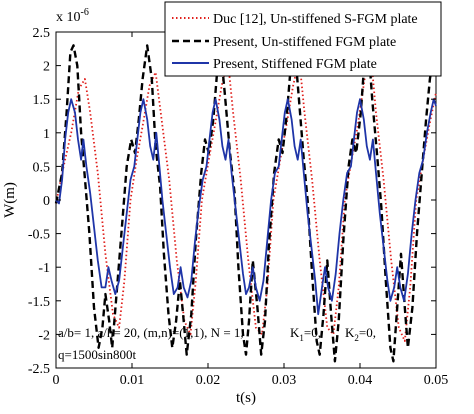 Image resolution: width=474 pixels, height=414 pixels. I want to click on legend-box, so click(303, 39).